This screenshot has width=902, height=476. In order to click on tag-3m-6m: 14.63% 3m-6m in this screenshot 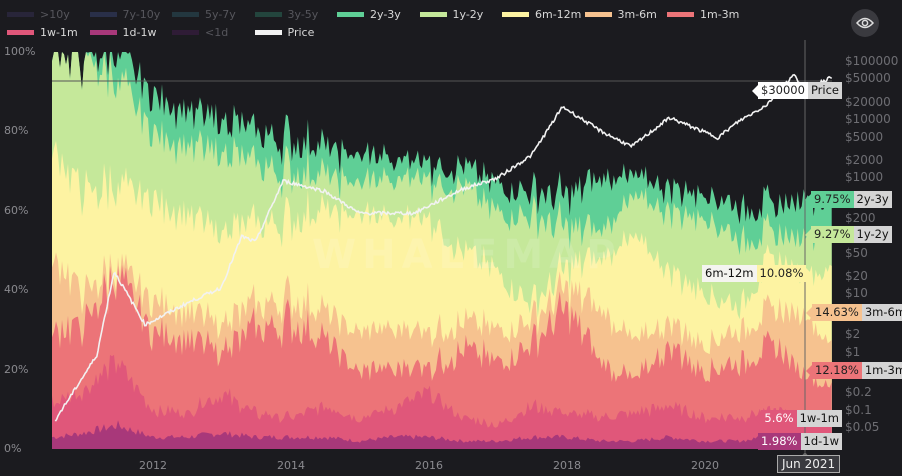, I will do `click(854, 312)`.